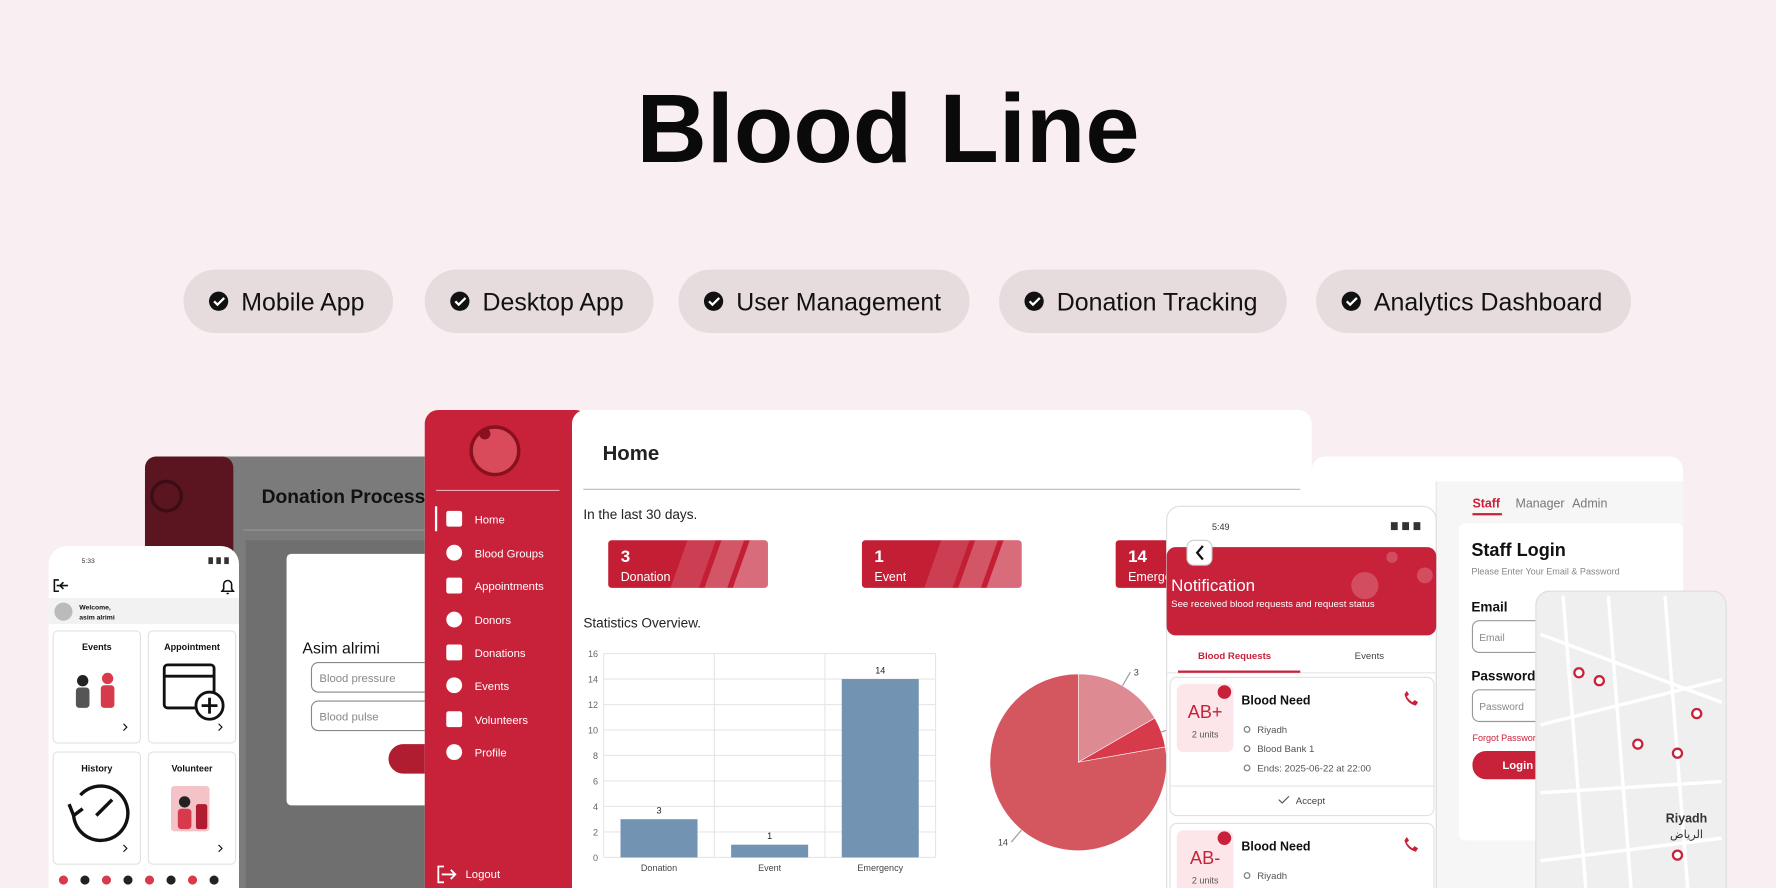  Describe the element at coordinates (1539, 503) in the screenshot. I see `role-tab: Manager` at that location.